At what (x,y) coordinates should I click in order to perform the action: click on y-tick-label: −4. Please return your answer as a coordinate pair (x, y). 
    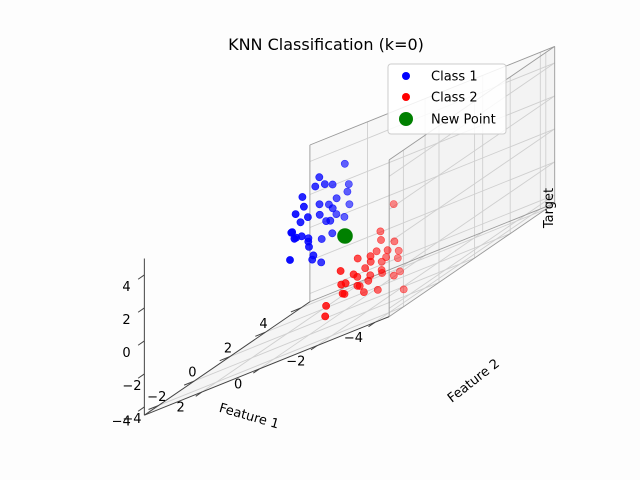
    Looking at the image, I should click on (121, 422).